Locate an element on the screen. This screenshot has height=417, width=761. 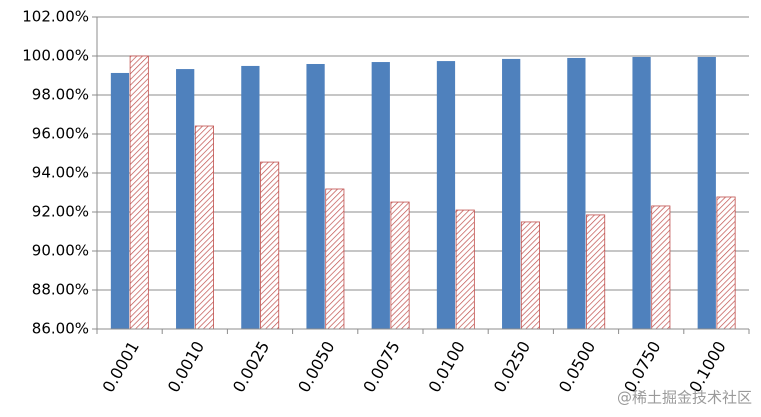
y-tick-label: 90.00% is located at coordinates (60, 251).